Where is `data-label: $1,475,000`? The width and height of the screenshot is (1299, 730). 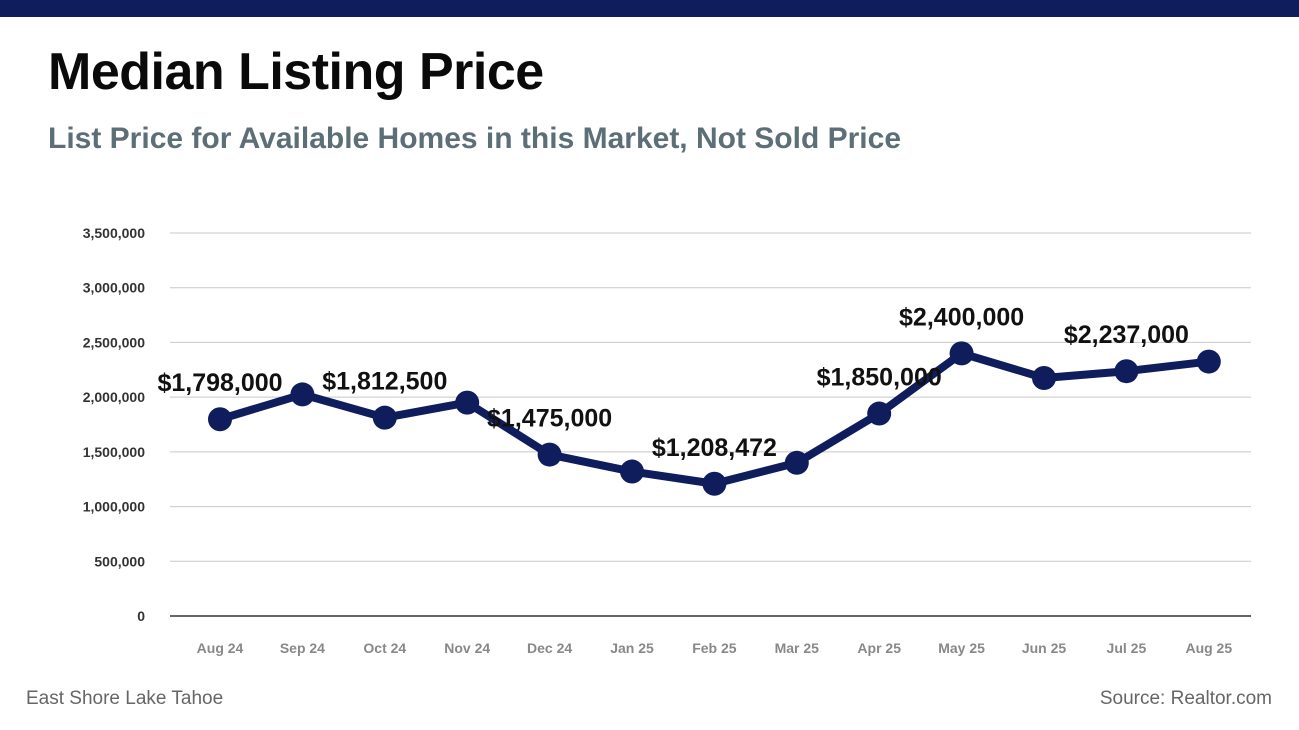
data-label: $1,475,000 is located at coordinates (549, 419).